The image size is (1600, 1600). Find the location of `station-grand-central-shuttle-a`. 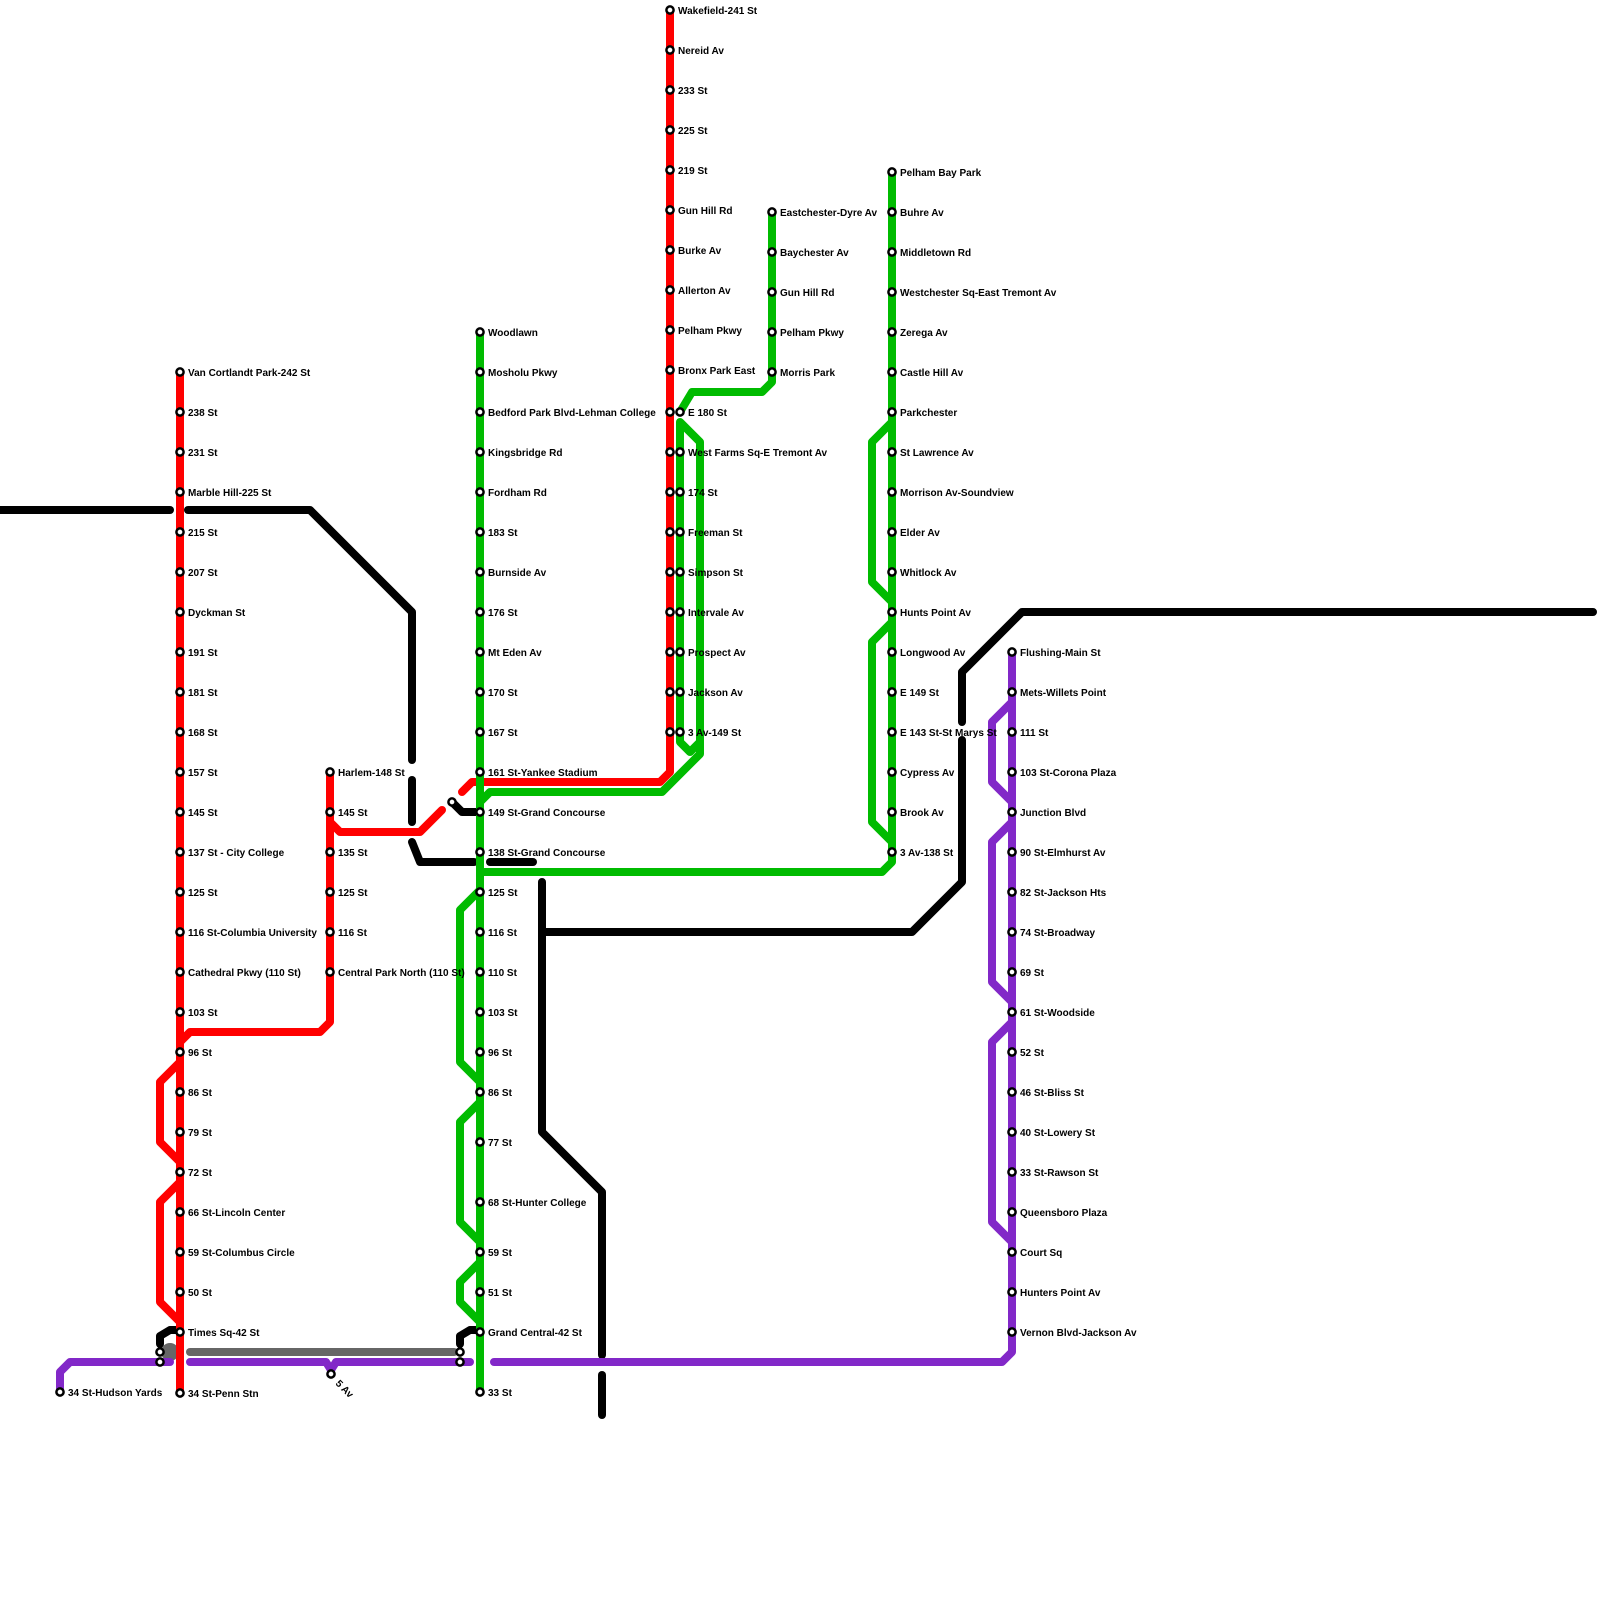

station-grand-central-shuttle-a is located at coordinates (460, 1352).